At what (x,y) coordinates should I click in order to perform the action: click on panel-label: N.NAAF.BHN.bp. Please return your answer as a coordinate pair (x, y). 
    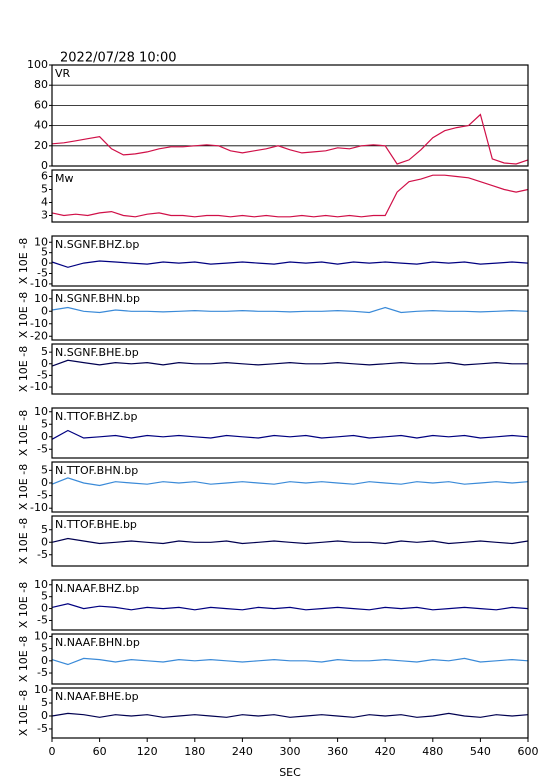
    Looking at the image, I should click on (97, 642).